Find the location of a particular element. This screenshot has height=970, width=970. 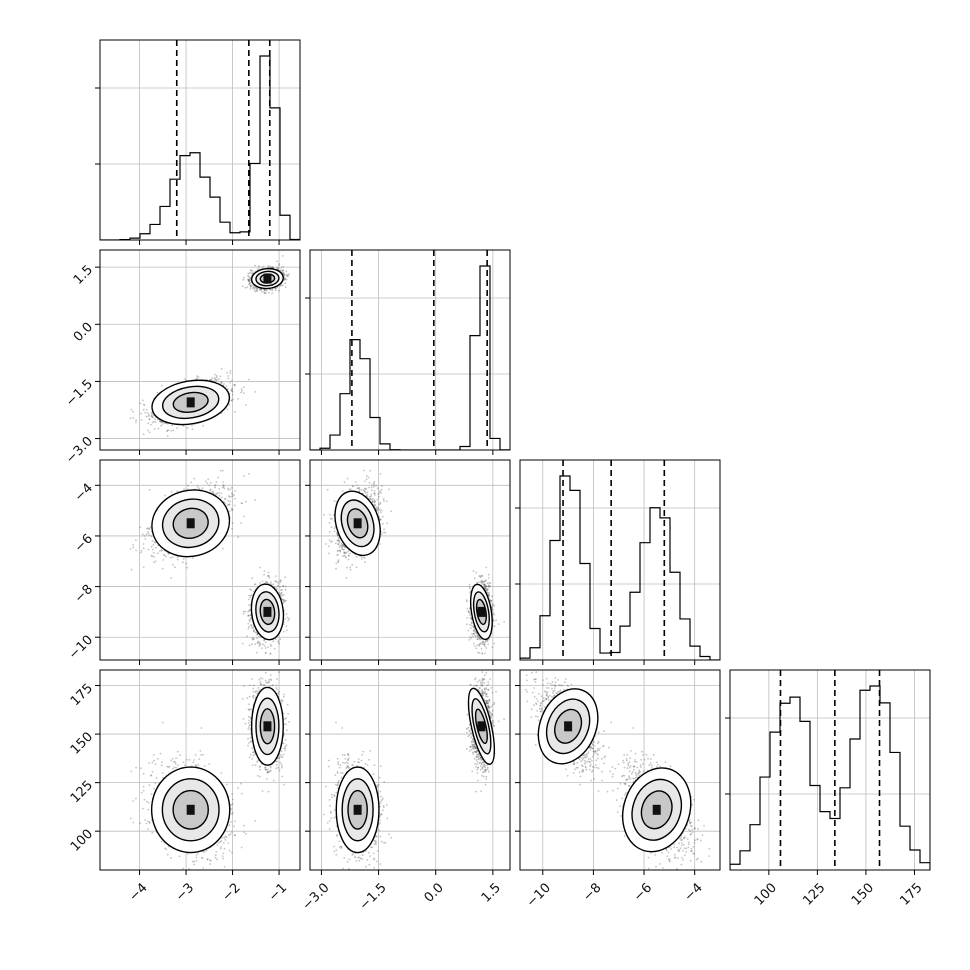

x-tick-label: −3.0 is located at coordinates (316, 896).